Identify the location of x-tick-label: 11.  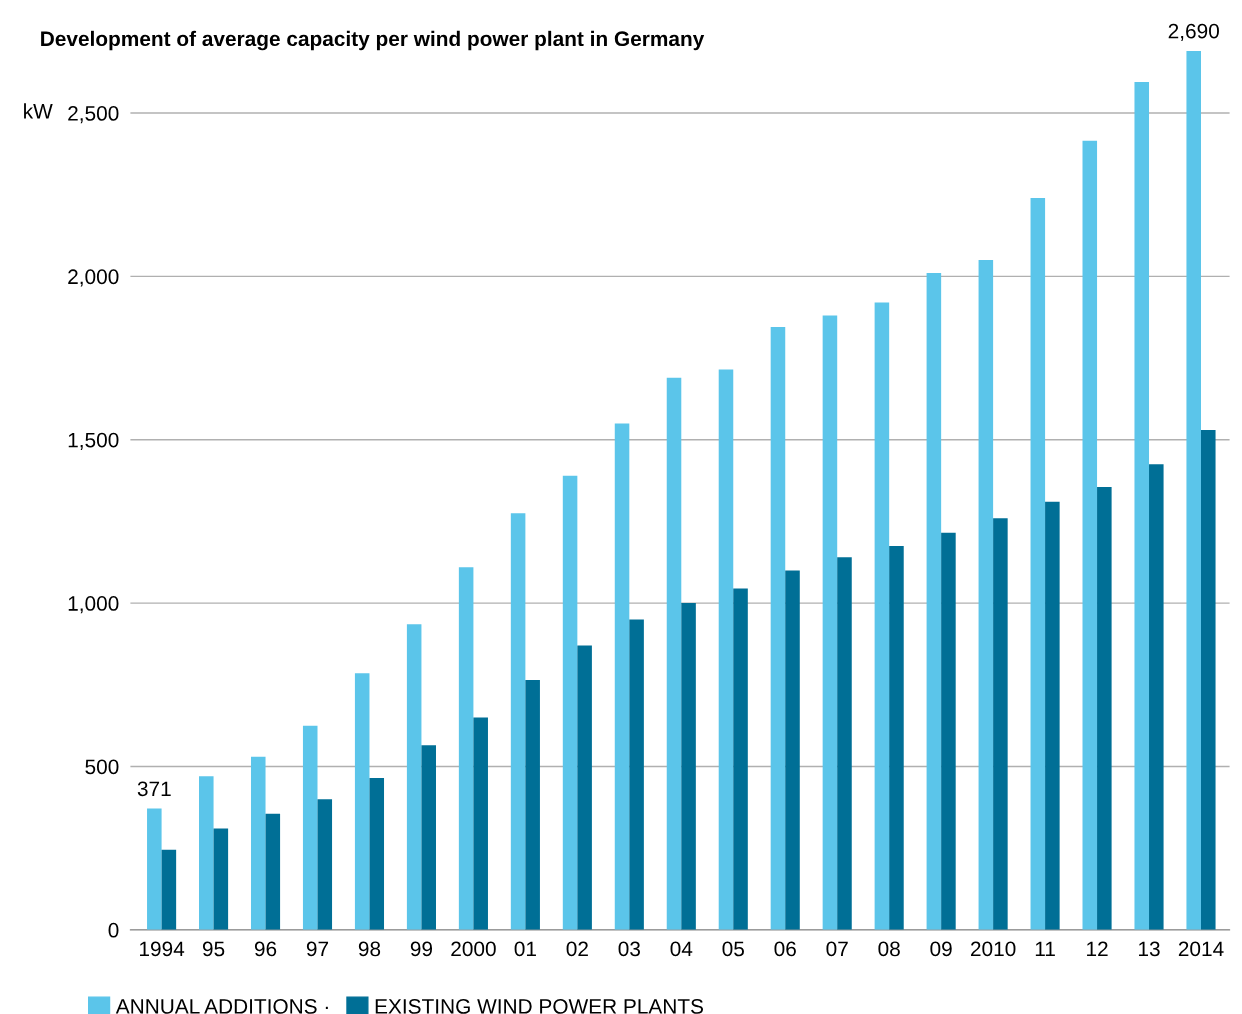
(1045, 949).